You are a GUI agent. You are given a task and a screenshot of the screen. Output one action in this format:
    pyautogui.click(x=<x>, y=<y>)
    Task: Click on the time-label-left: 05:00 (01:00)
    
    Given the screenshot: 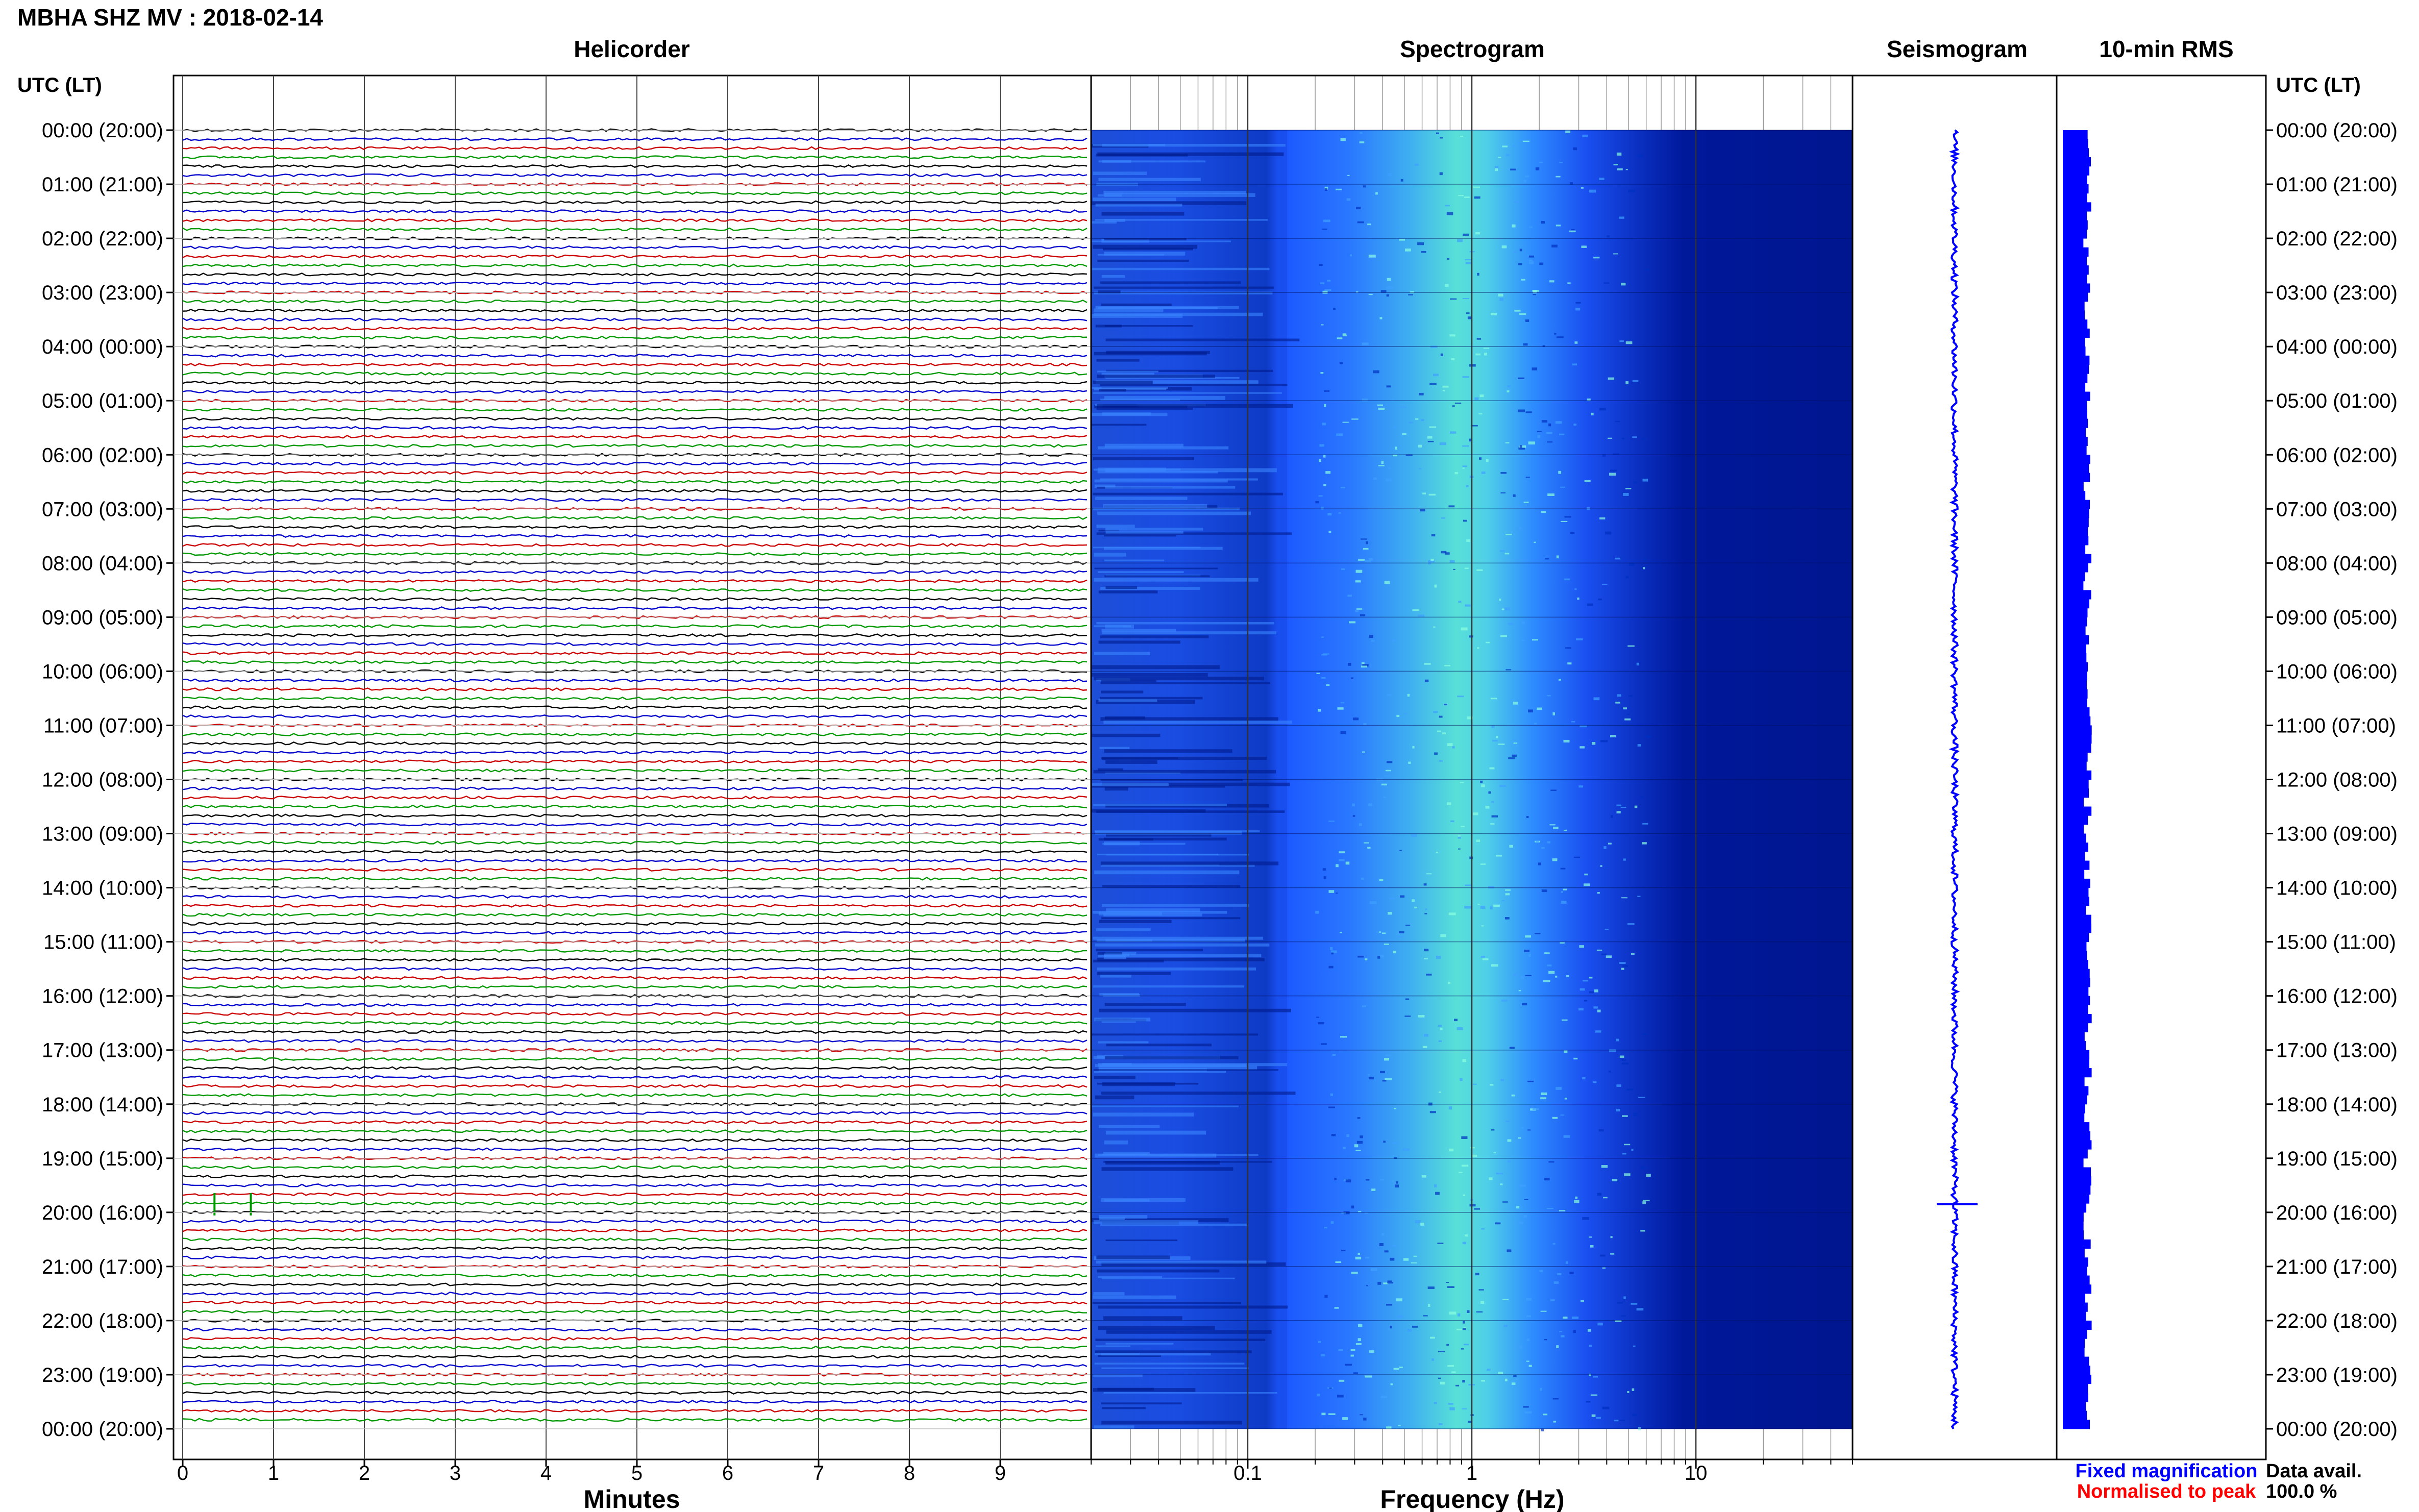 What is the action you would take?
    pyautogui.click(x=102, y=401)
    